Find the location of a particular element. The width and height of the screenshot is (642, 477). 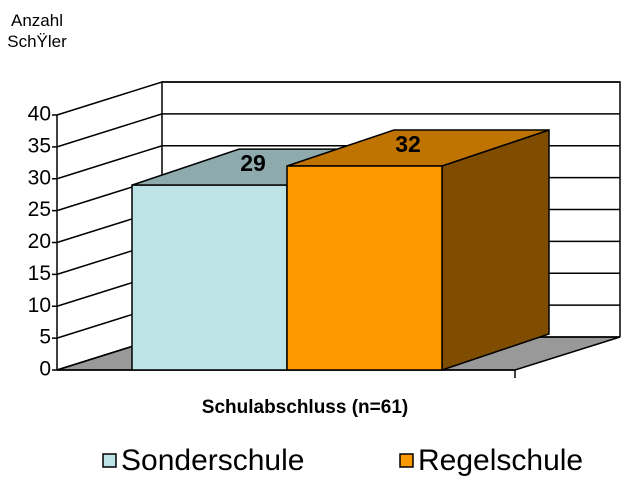

y-tick-label: 5 is located at coordinates (45, 337).